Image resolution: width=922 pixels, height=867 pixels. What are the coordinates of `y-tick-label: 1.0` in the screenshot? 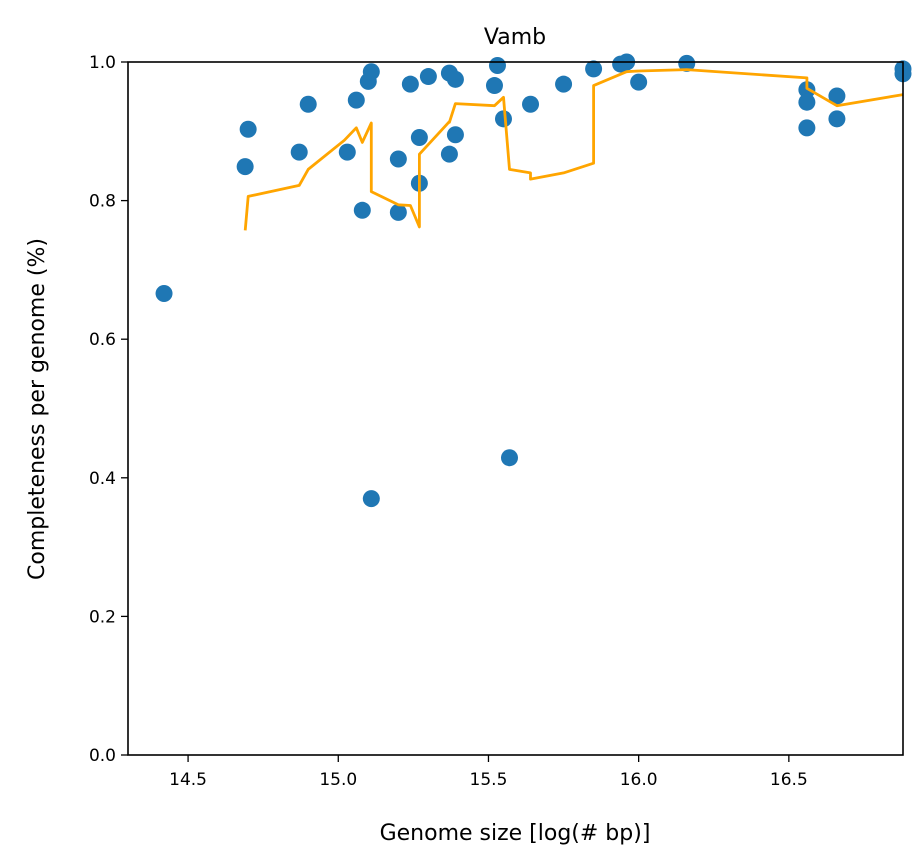 It's located at (102, 63).